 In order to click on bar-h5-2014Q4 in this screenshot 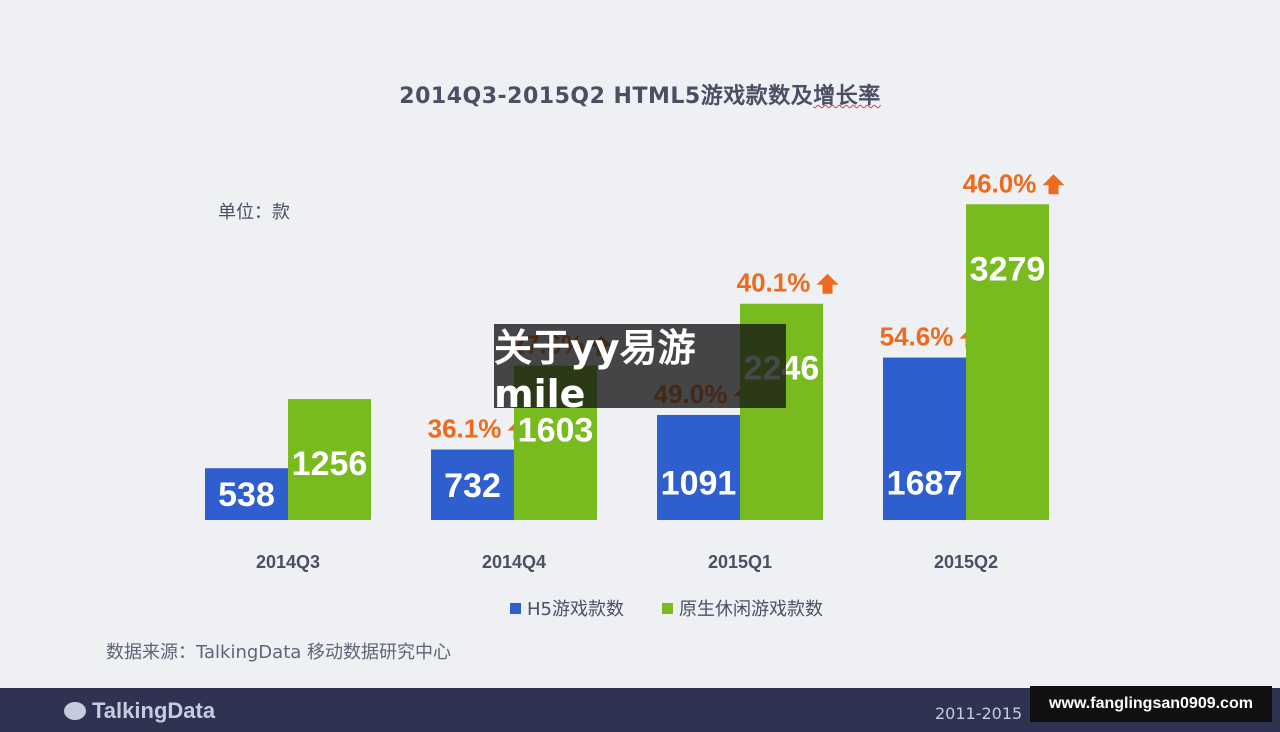, I will do `click(472, 484)`.